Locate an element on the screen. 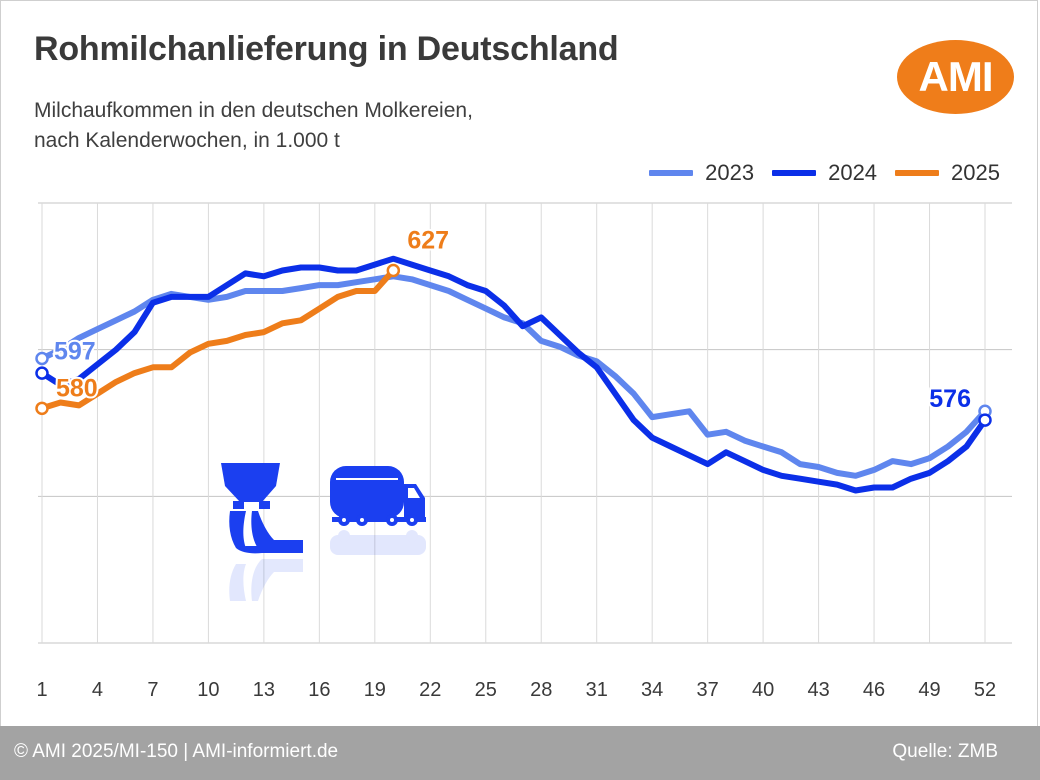  x-tick-label: 49 is located at coordinates (929, 690).